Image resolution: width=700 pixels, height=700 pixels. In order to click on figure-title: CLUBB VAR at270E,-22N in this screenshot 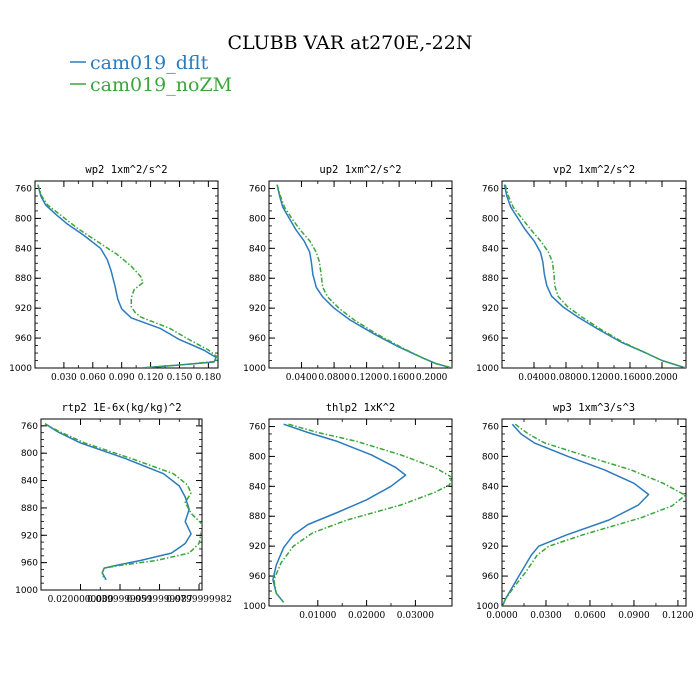, I will do `click(350, 43)`.